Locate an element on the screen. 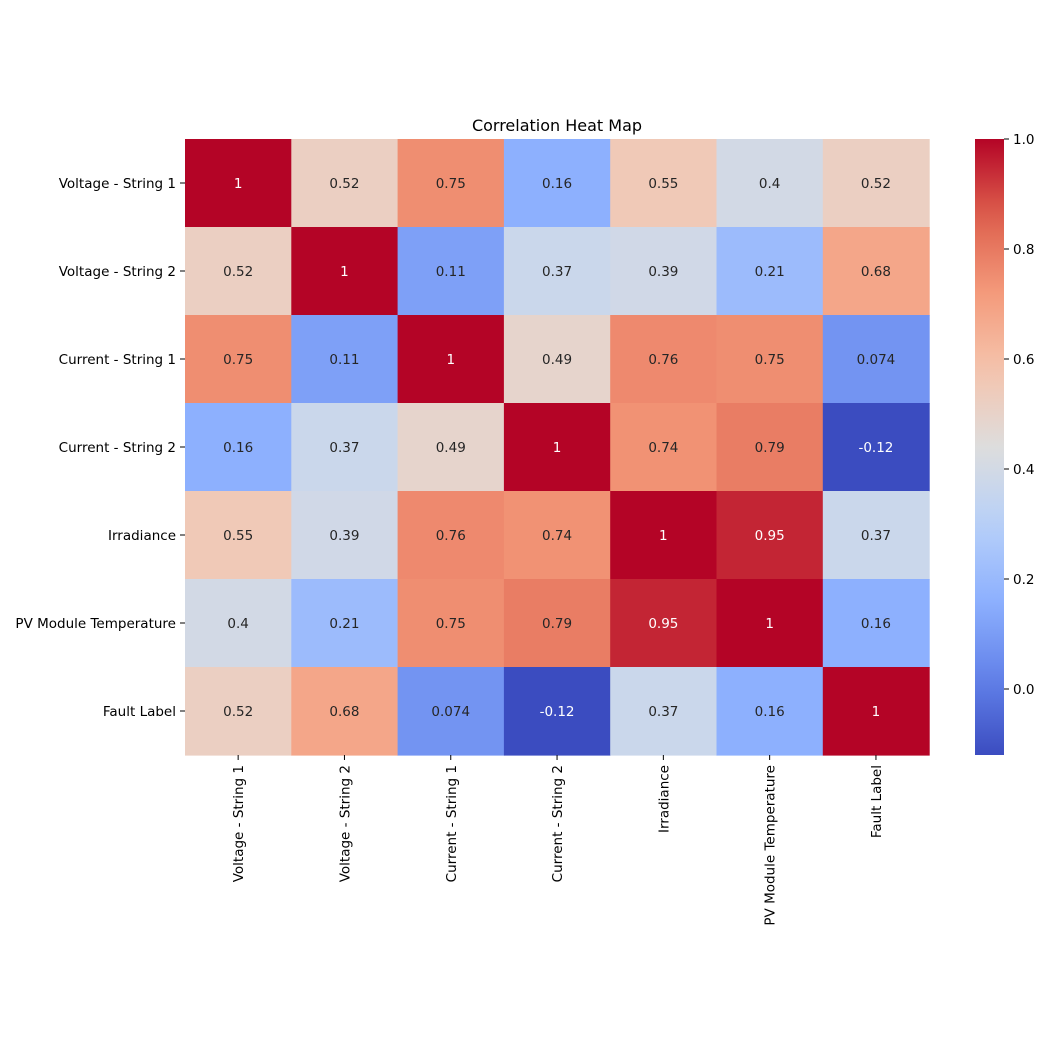 The width and height of the screenshot is (1047, 1047). column-tick-label: Voltage - String 2 is located at coordinates (345, 823).